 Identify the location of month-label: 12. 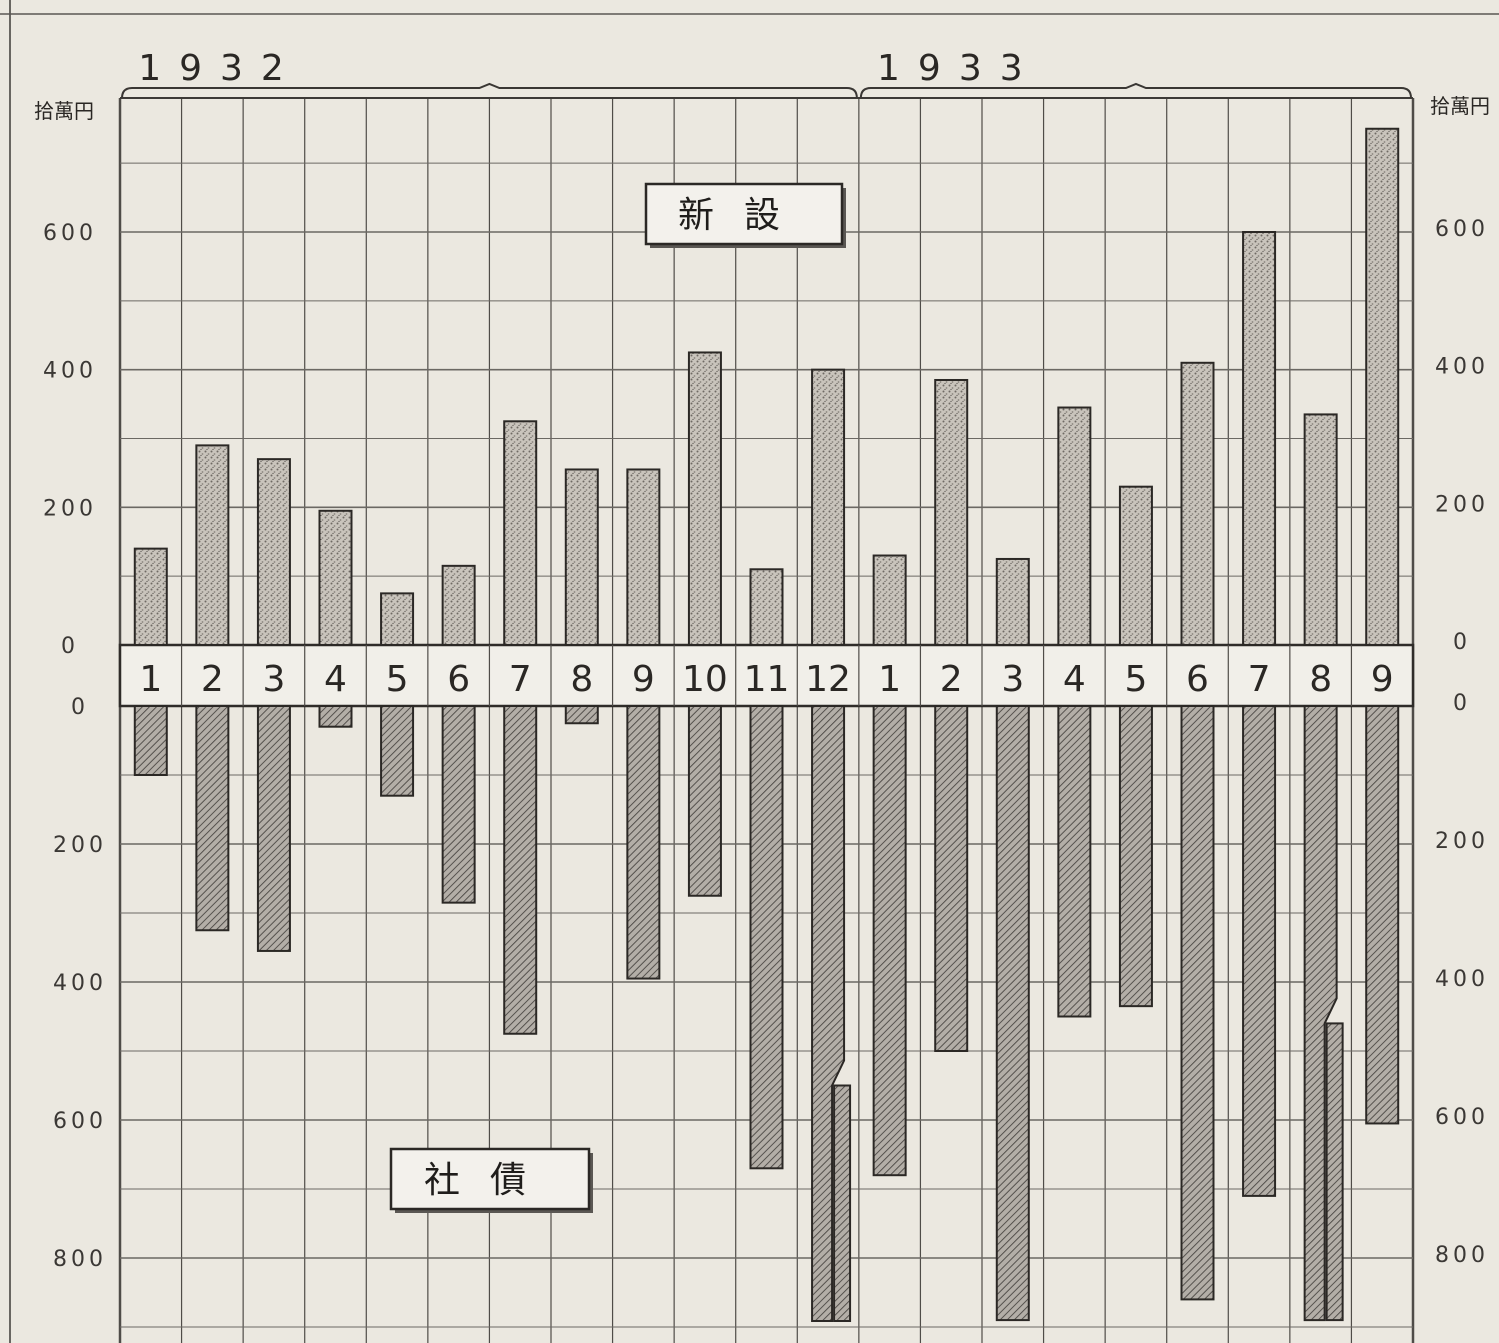
(828, 679).